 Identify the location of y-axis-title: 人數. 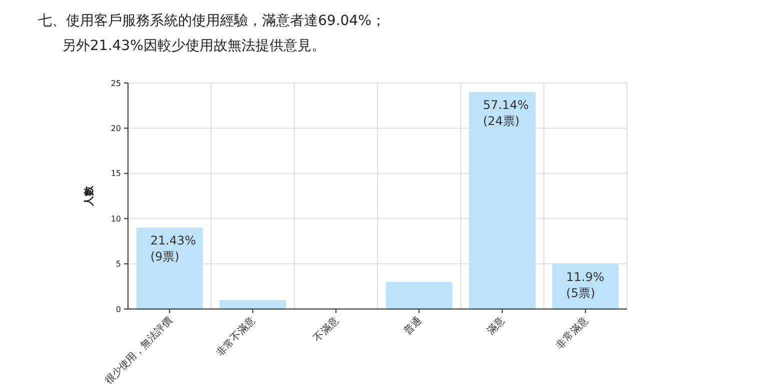
(89, 196).